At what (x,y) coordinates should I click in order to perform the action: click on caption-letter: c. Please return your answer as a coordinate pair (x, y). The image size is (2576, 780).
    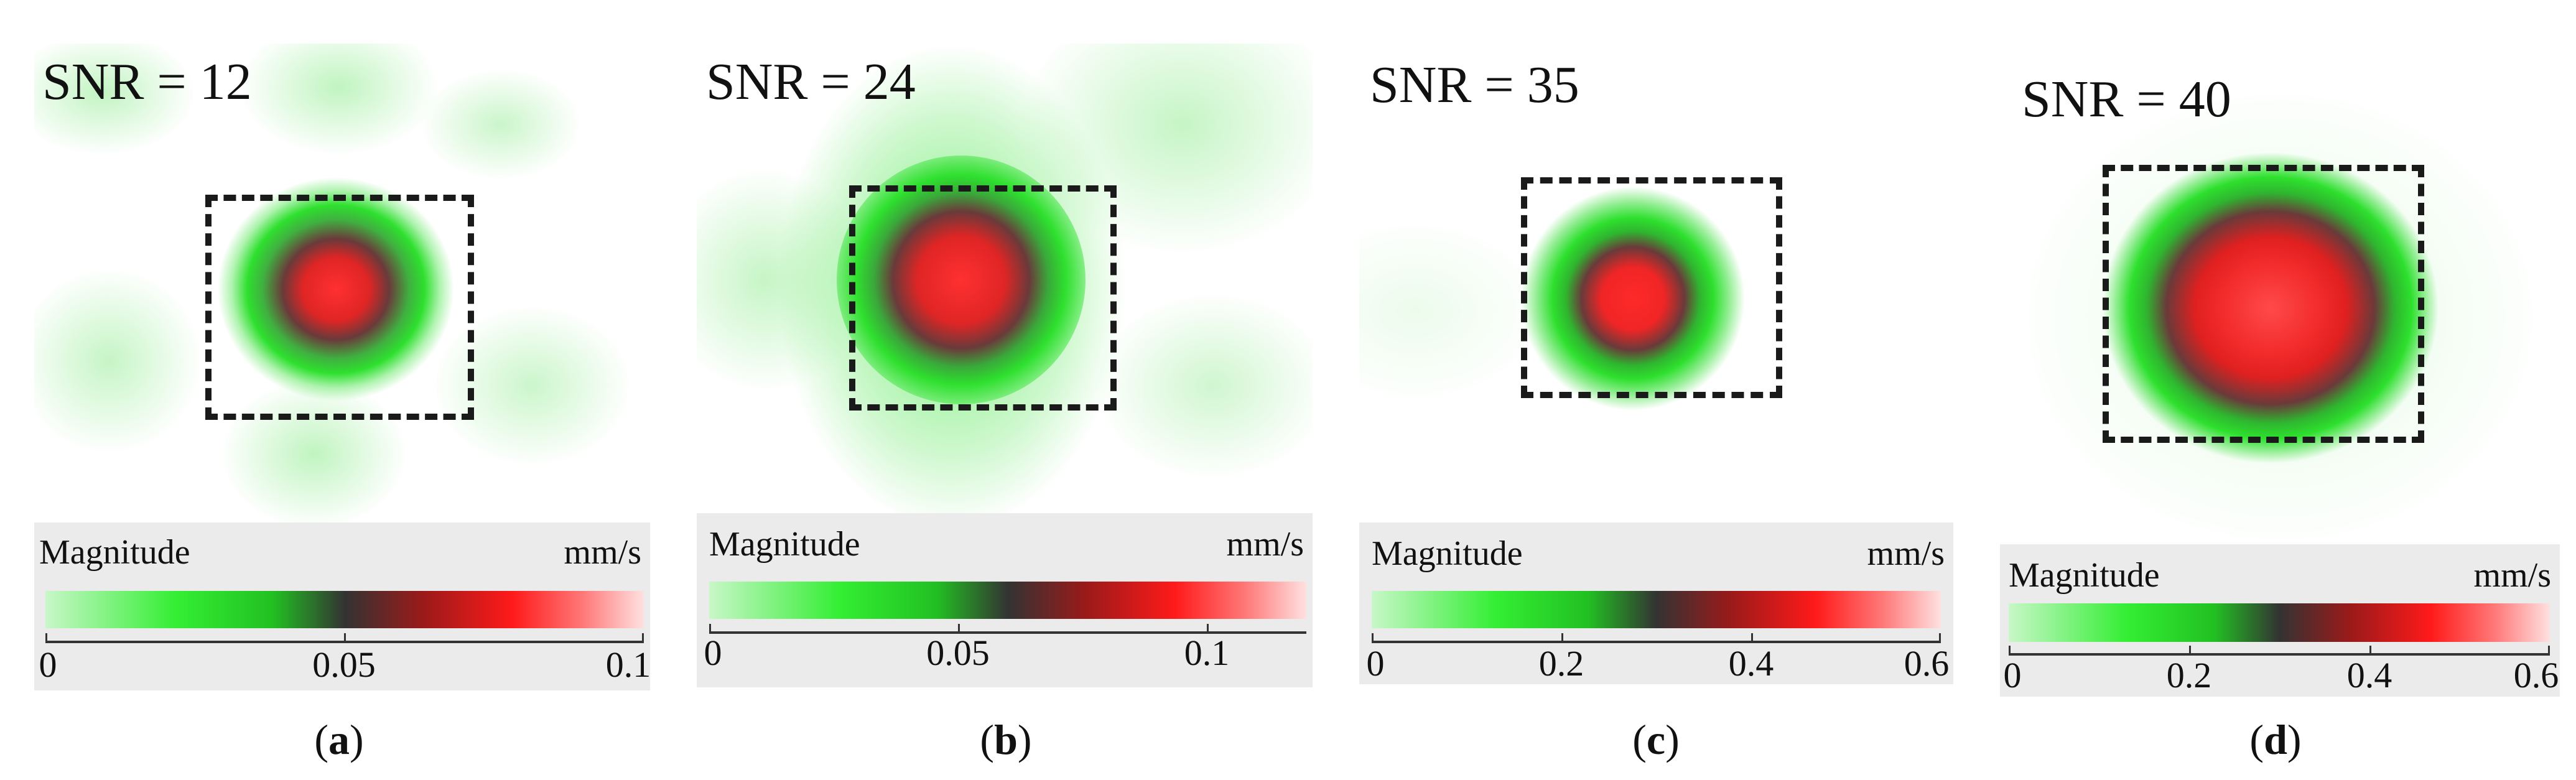
    Looking at the image, I should click on (1656, 739).